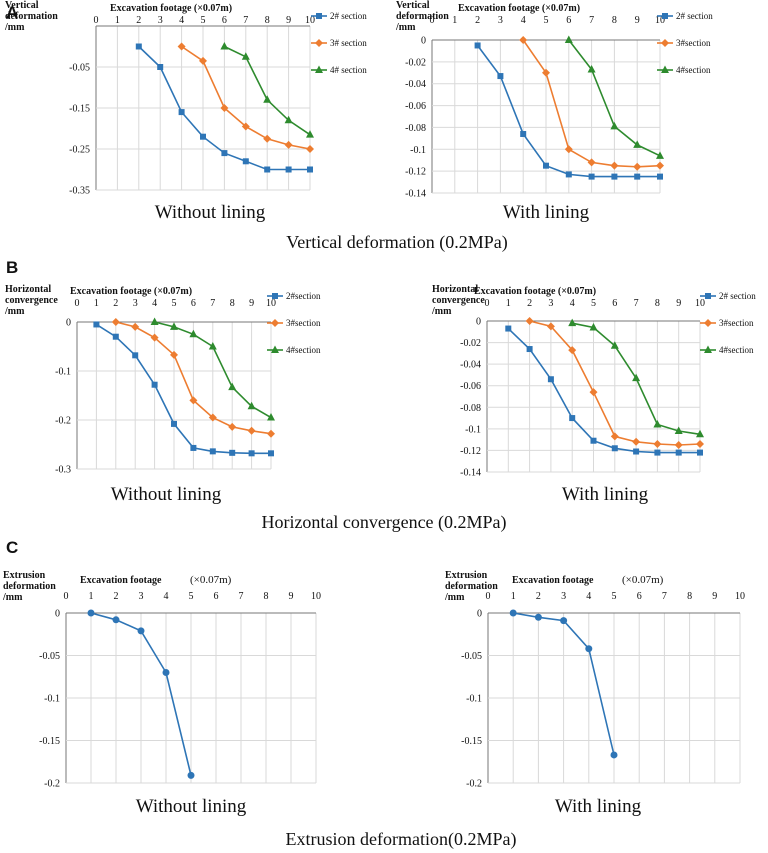  What do you see at coordinates (737, 296) in the screenshot?
I see `legend-label: 2# section` at bounding box center [737, 296].